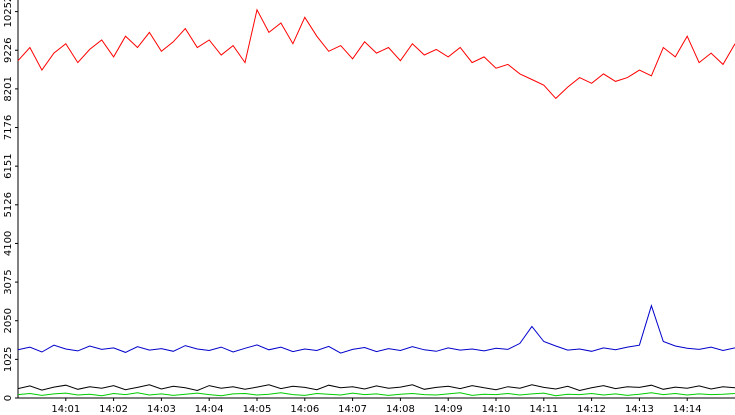 The height and width of the screenshot is (415, 735). I want to click on x-tick-label: 14:12, so click(591, 409).